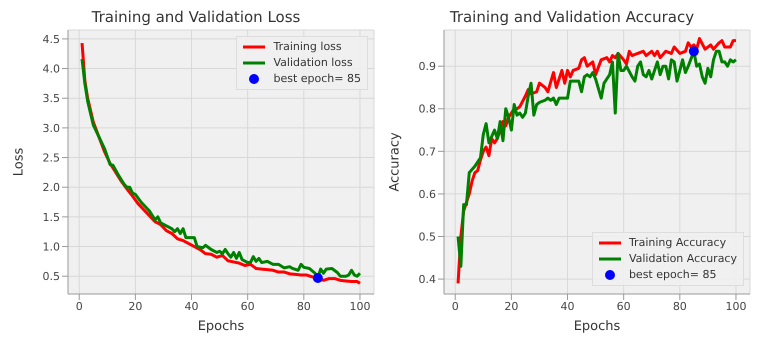 This screenshot has width=768, height=338. Describe the element at coordinates (395, 162) in the screenshot. I see `y-axis-title: Accuracy` at that location.